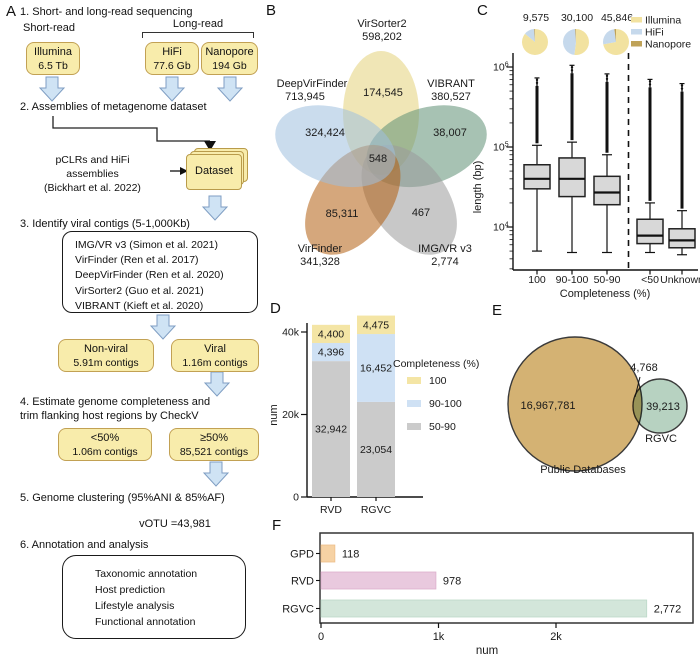 This screenshot has height=655, width=700. What do you see at coordinates (302, 582) in the screenshot?
I see `y-tick-label: RVD` at bounding box center [302, 582].